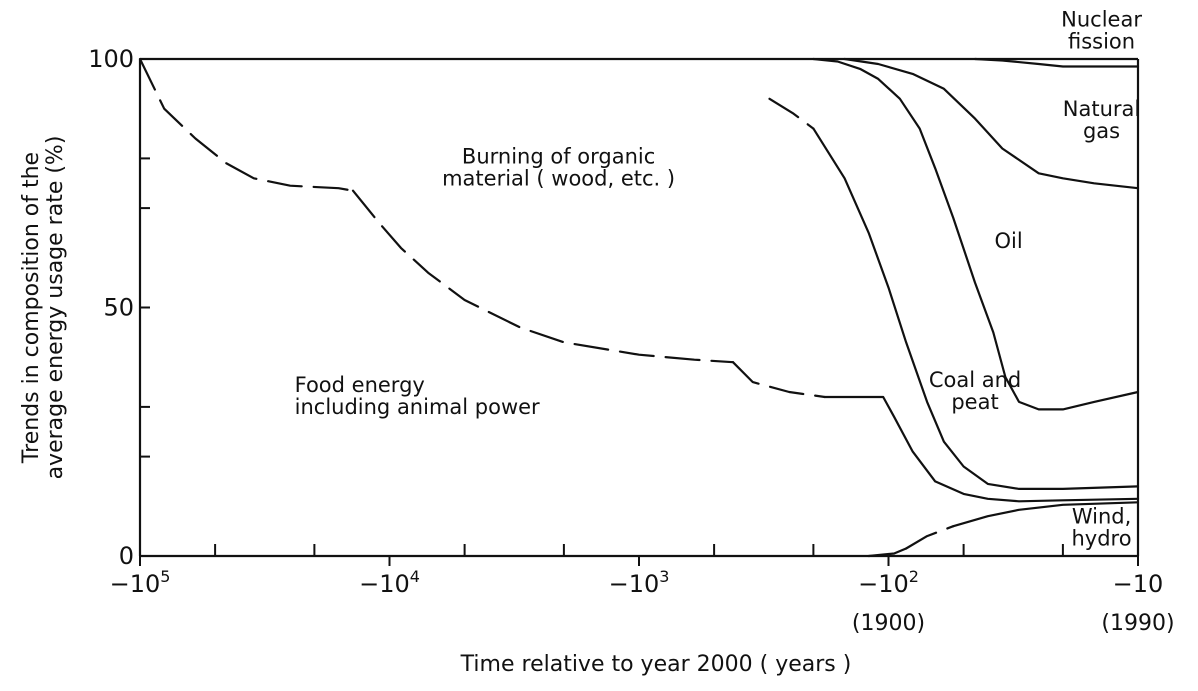  What do you see at coordinates (1101, 109) in the screenshot?
I see `annotation-natural_gas: Natural` at bounding box center [1101, 109].